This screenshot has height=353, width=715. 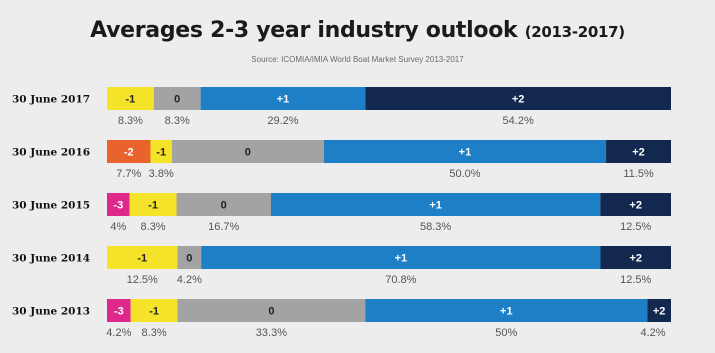 I want to click on segment-label: -2, so click(x=129, y=153).